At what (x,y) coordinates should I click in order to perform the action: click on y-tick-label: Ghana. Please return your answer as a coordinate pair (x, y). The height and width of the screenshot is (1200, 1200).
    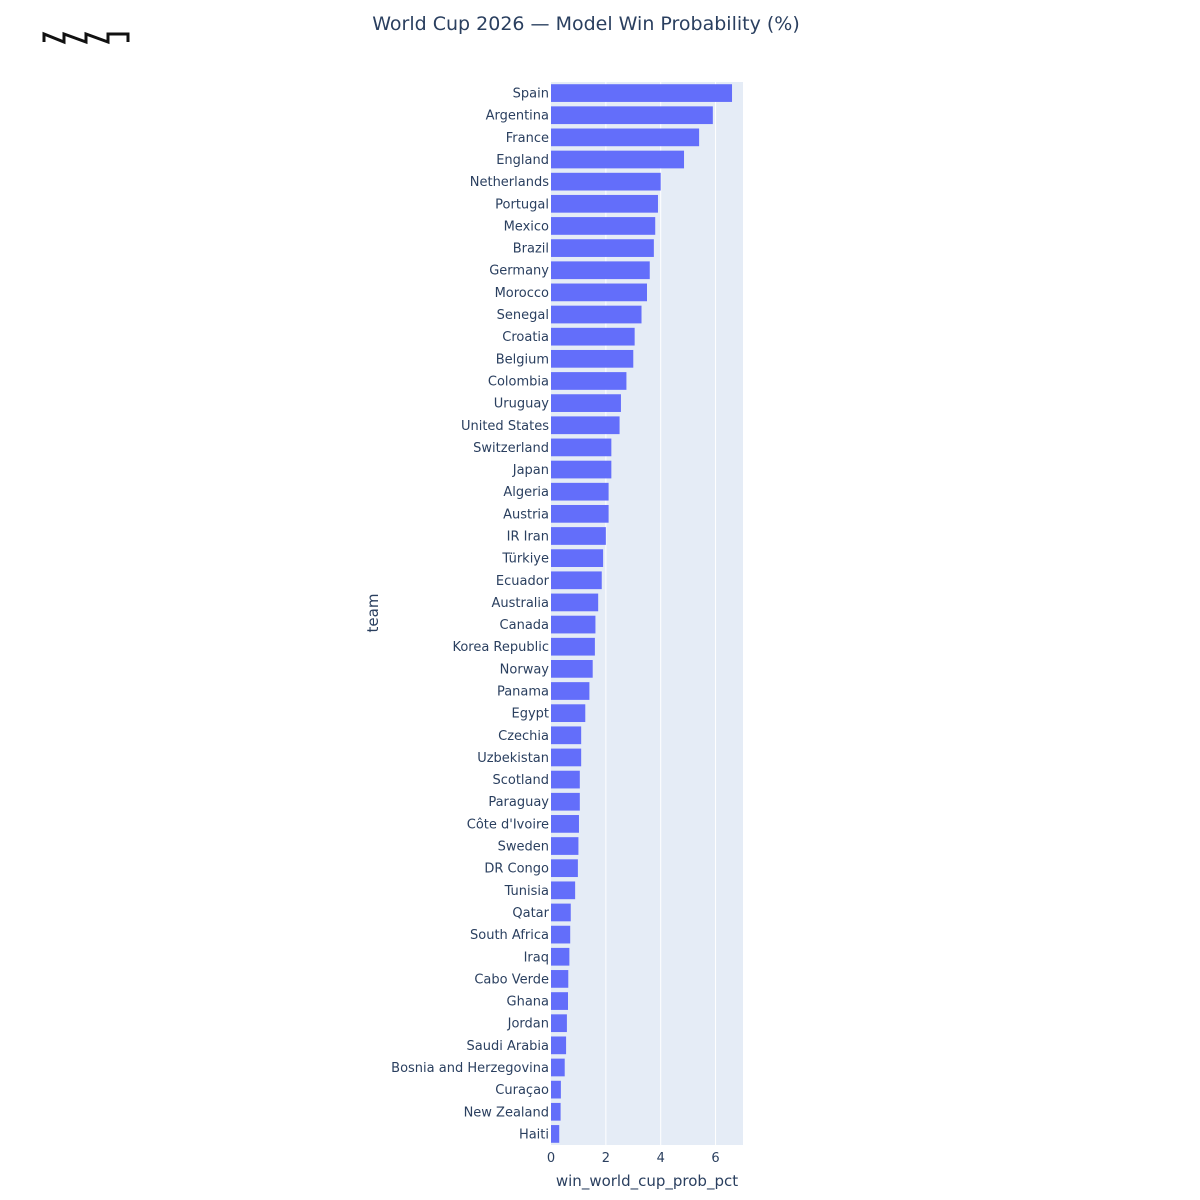
    Looking at the image, I should click on (528, 1002).